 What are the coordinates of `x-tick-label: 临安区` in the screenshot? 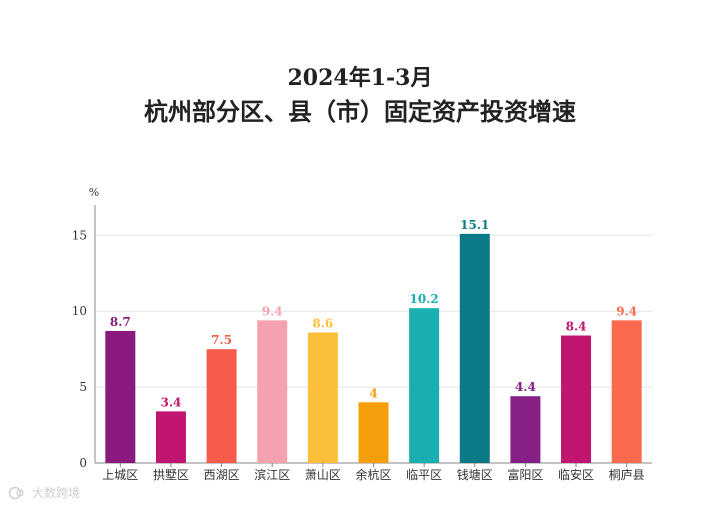 It's located at (576, 474).